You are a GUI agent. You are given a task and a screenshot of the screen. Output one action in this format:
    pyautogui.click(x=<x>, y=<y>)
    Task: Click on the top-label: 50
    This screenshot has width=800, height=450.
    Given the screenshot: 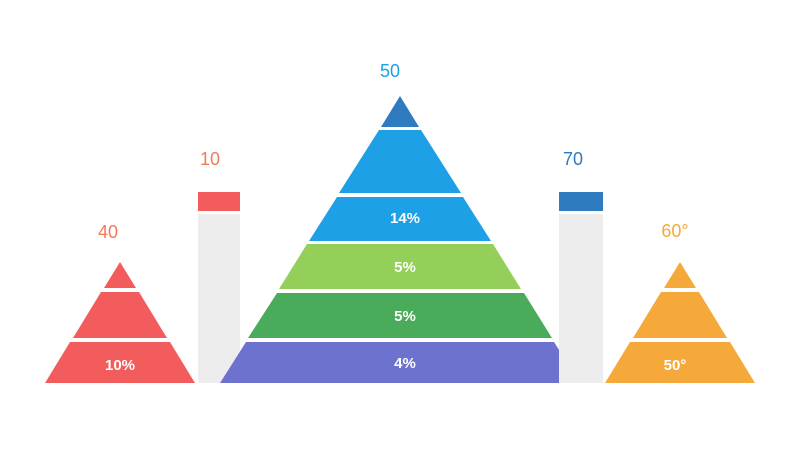 What is the action you would take?
    pyautogui.click(x=390, y=71)
    